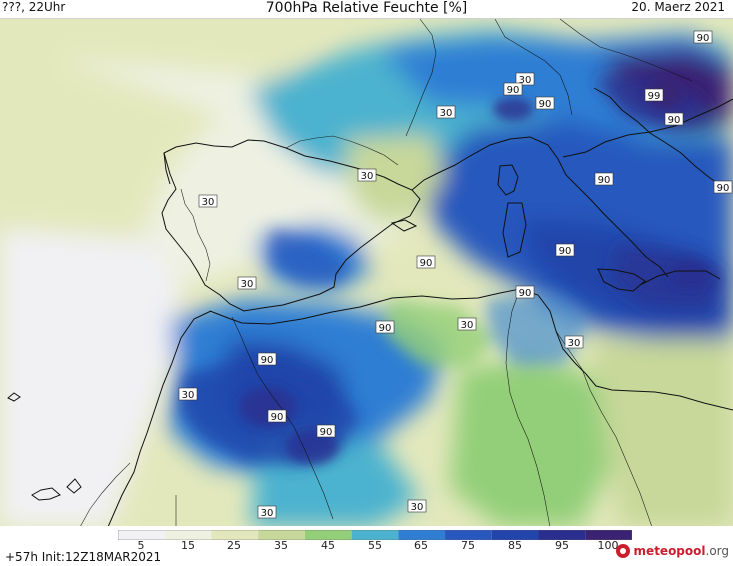  I want to click on logo-text: meteopool.org, so click(681, 551).